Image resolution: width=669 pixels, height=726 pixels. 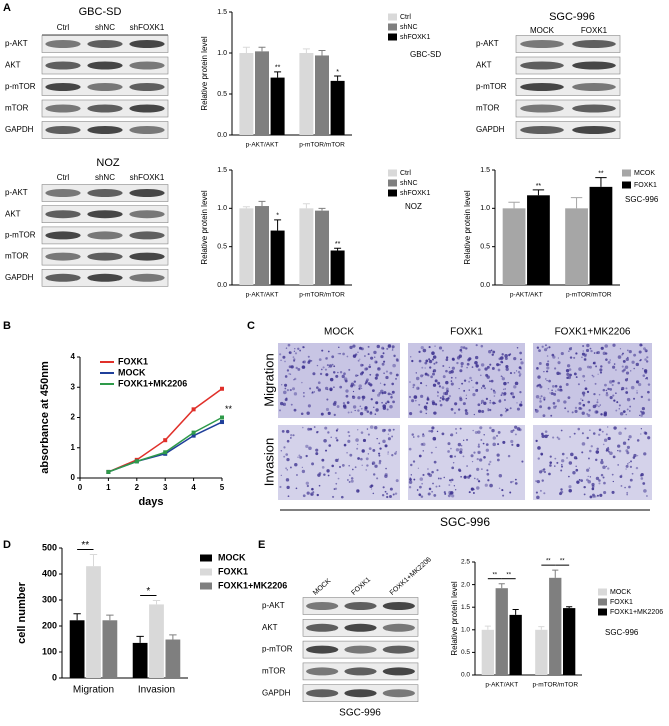 What do you see at coordinates (49, 625) in the screenshot?
I see `y-tick-label: 200` at bounding box center [49, 625].